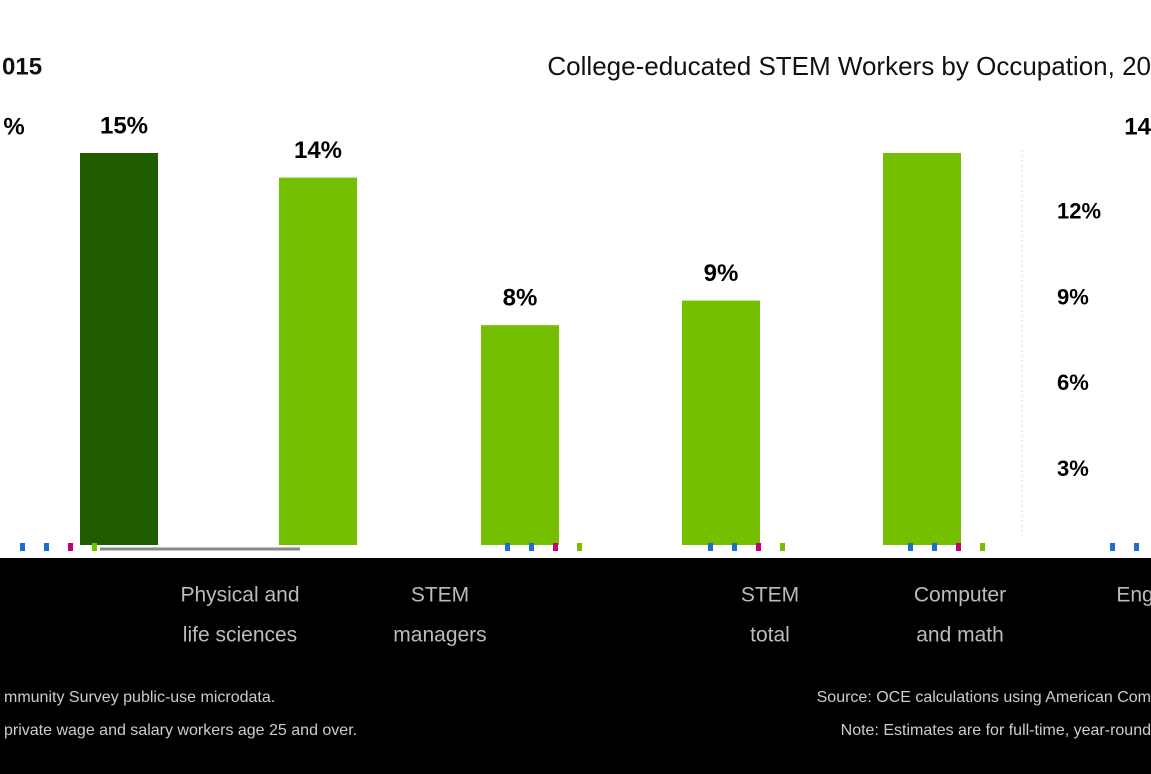 This screenshot has width=1151, height=774. I want to click on footnote: mmunity Survey public-use microdata., so click(139, 697).